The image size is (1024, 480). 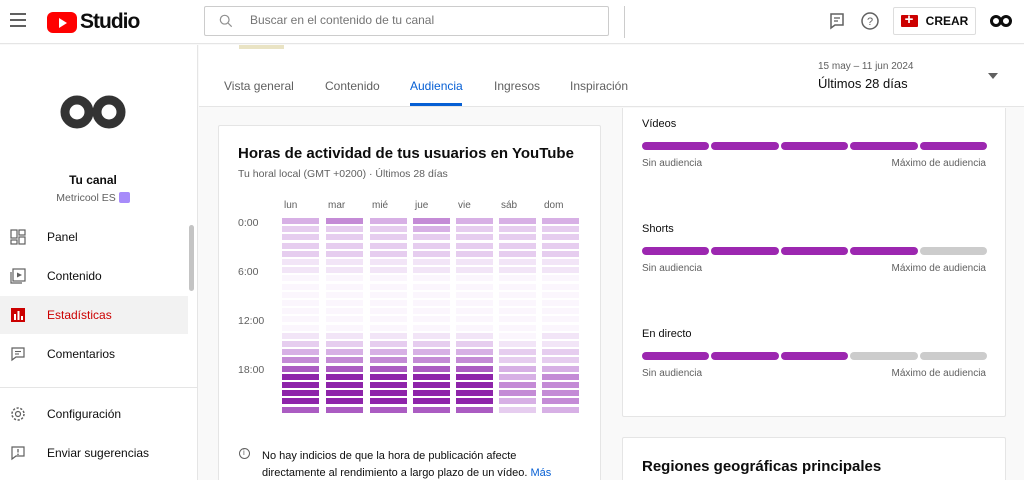 I want to click on search-box, so click(x=406, y=21).